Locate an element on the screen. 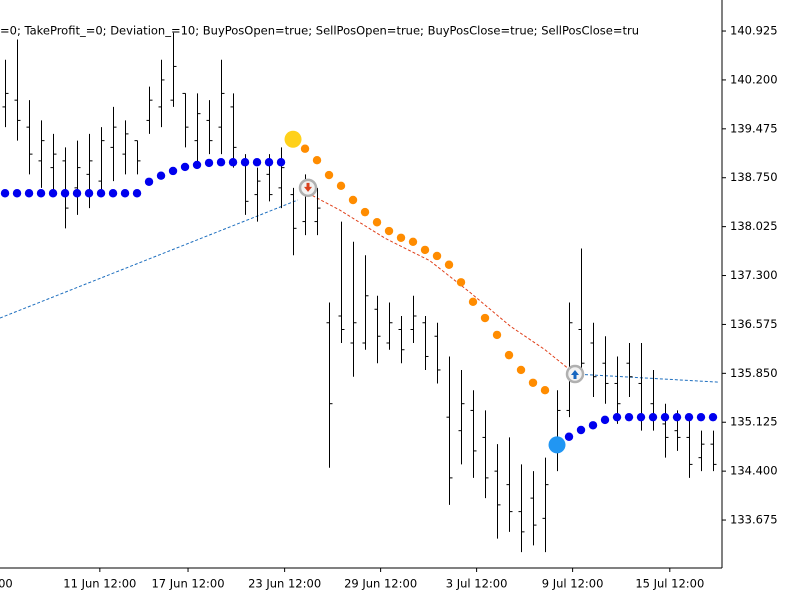  y-tick-label: 134.400 is located at coordinates (754, 471).